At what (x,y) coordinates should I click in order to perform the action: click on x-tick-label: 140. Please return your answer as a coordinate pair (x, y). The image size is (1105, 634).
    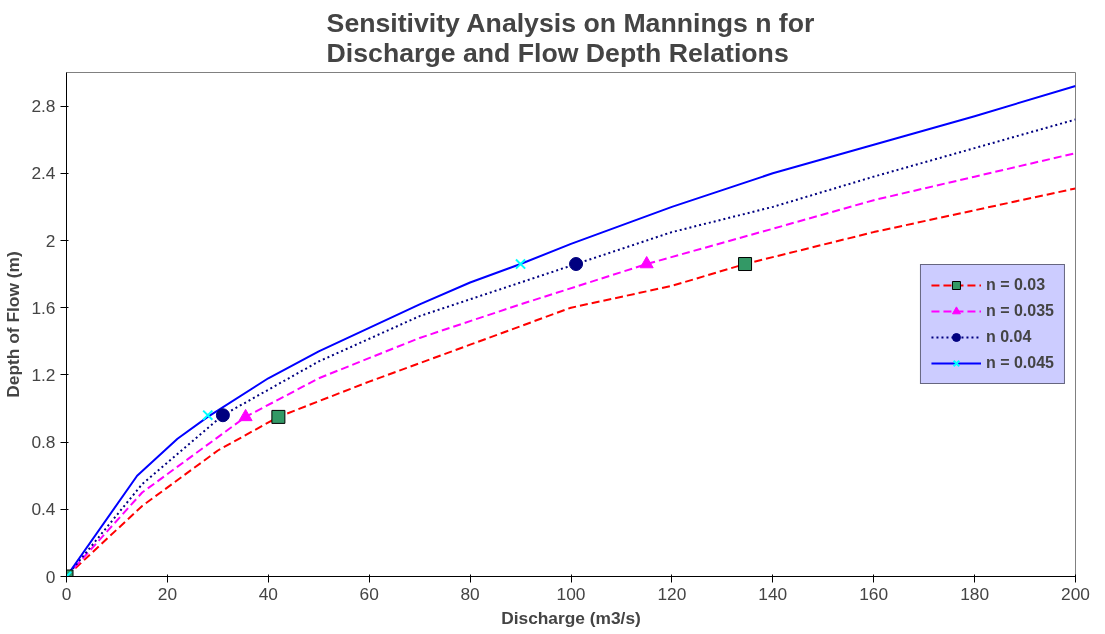
    Looking at the image, I should click on (773, 593).